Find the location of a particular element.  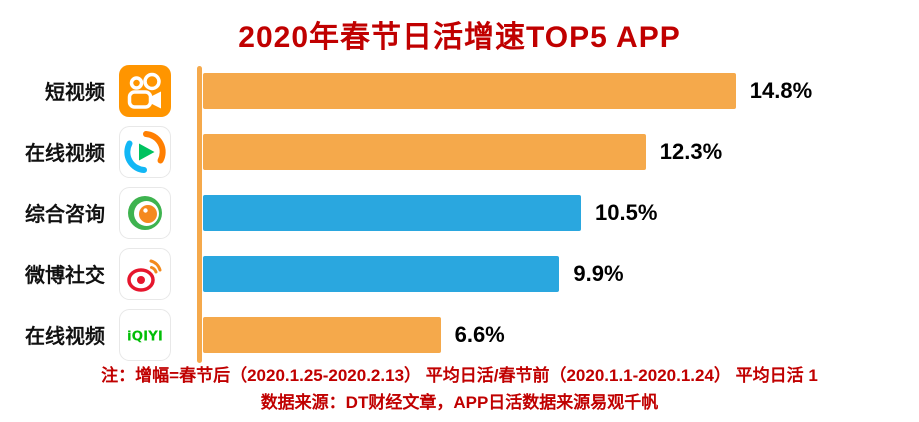

tencent-news-app-icon is located at coordinates (145, 212).